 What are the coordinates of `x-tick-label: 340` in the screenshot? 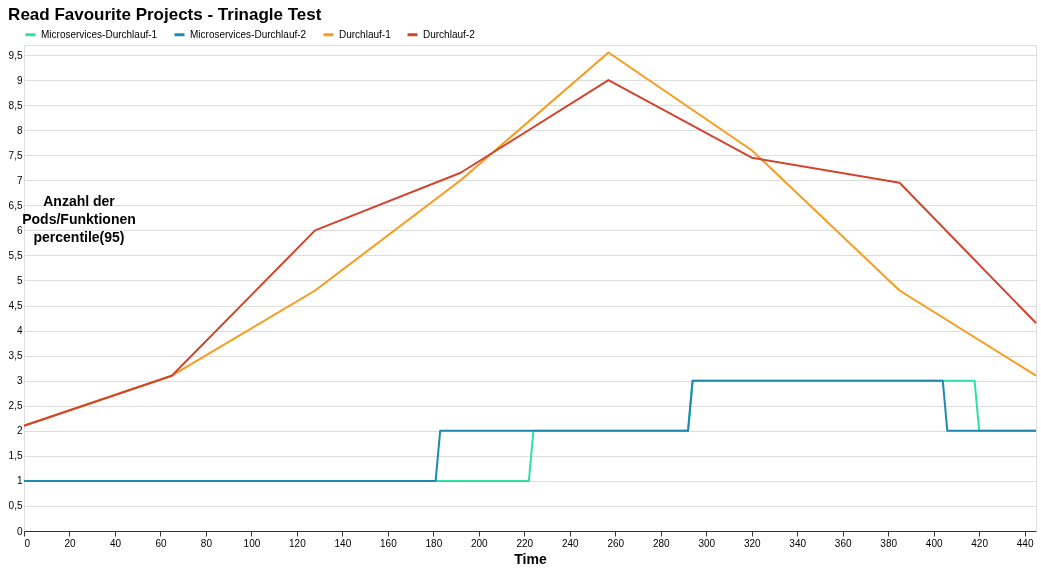 It's located at (798, 543).